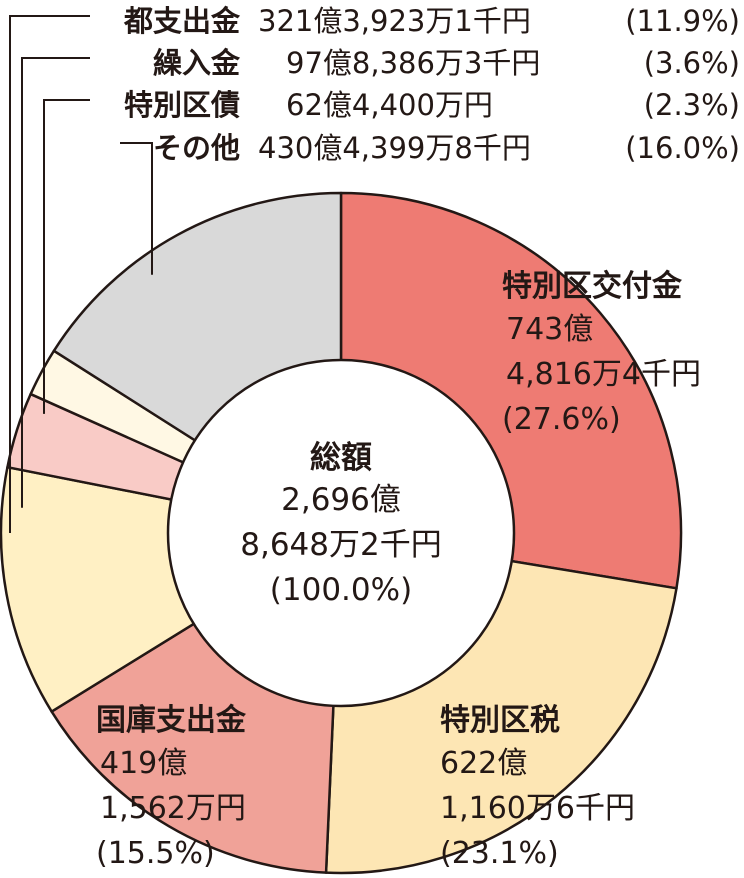 This screenshot has height=878, width=744. What do you see at coordinates (171, 787) in the screenshot?
I see `slice-label-kokko-shishutsukin: 国庫支出金 419億 1,562万円 (15.5%)` at bounding box center [171, 787].